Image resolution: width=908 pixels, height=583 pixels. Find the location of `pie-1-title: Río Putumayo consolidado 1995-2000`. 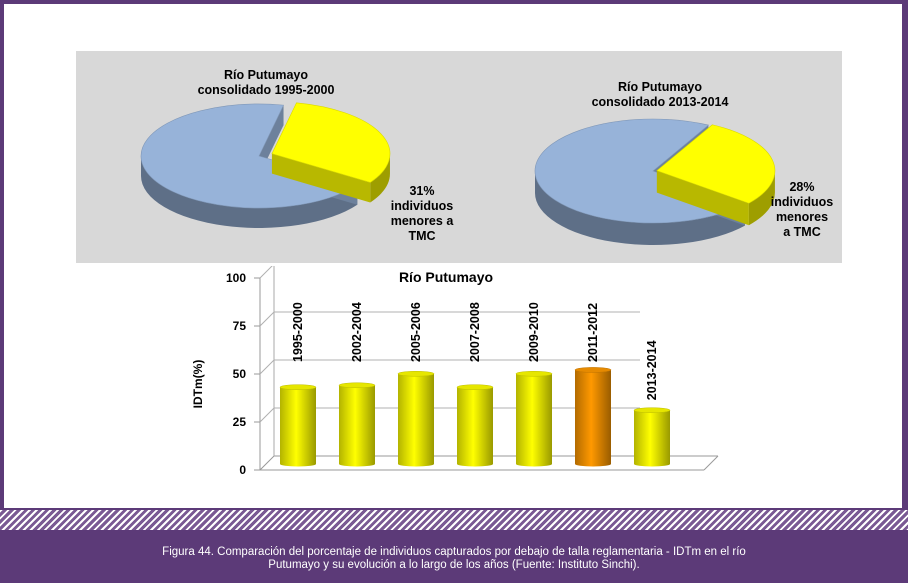

pie-1-title: Río Putumayo consolidado 1995-2000 is located at coordinates (266, 83).